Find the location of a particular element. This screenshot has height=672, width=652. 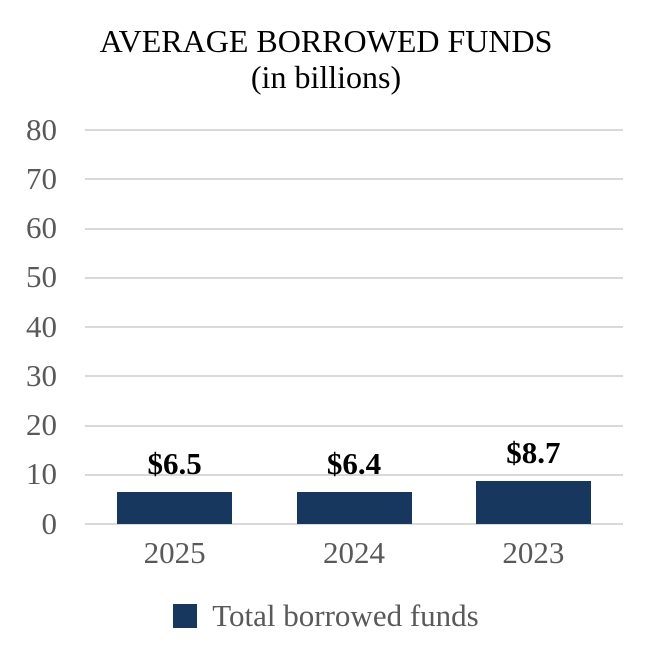

y-axis-tick-label: 60 is located at coordinates (41, 227).